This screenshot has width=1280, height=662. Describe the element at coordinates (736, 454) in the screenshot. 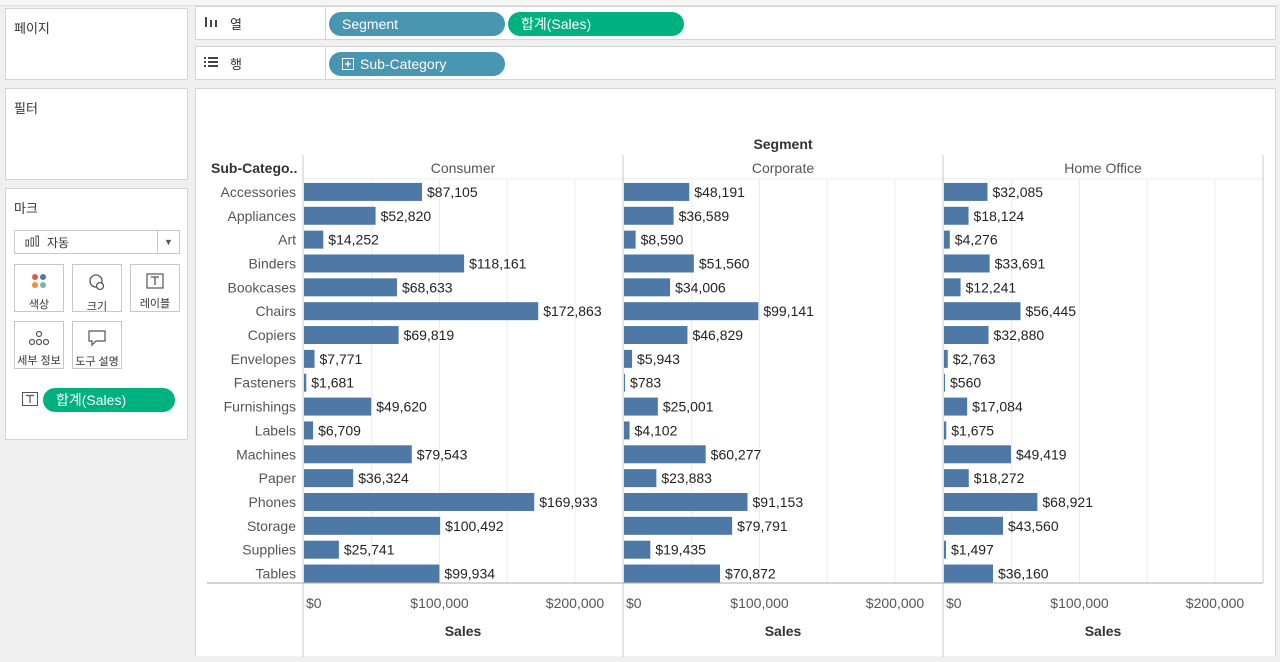

I see `data-label: $60,277` at that location.